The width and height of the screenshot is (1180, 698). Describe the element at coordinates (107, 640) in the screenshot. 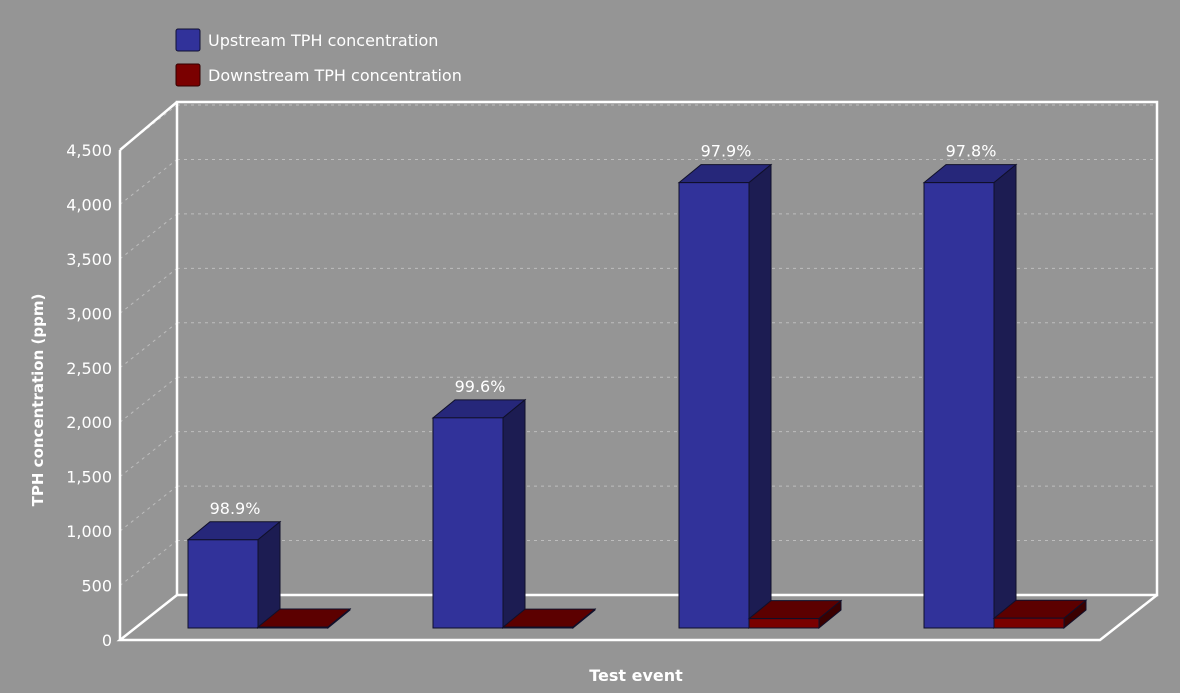

I see `y-tick-label: 0` at that location.